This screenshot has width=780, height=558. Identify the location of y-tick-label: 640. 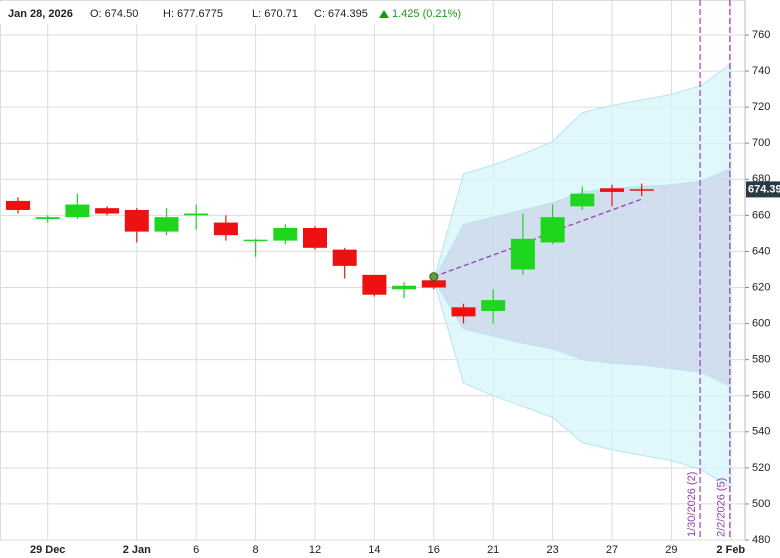
(761, 251).